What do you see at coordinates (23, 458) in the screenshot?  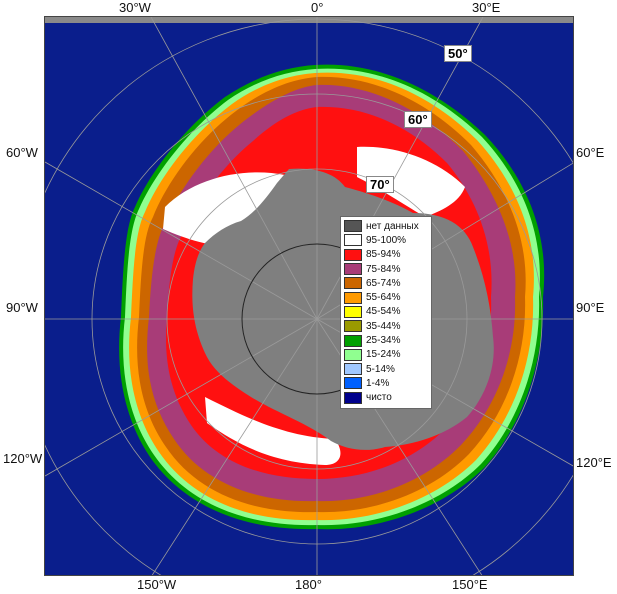 I see `lon-label-120w: 120°W` at bounding box center [23, 458].